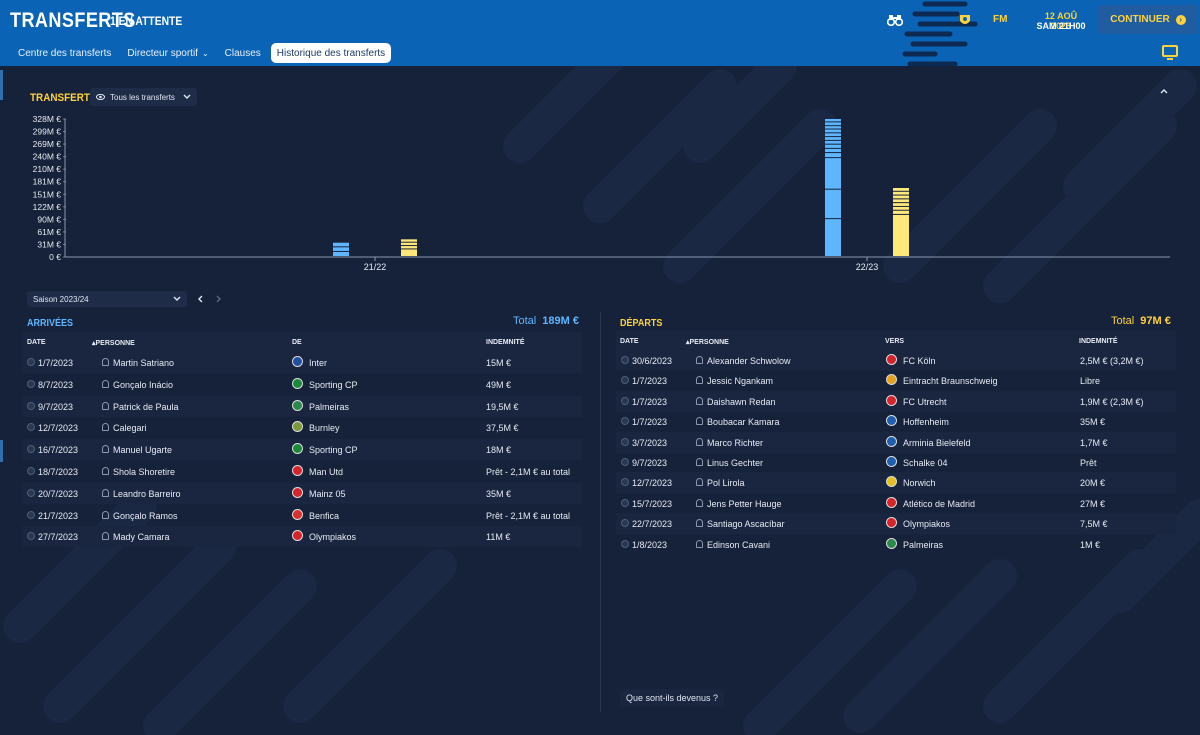 The image size is (1200, 735). I want to click on y-tick-label: 299M €, so click(47, 132).